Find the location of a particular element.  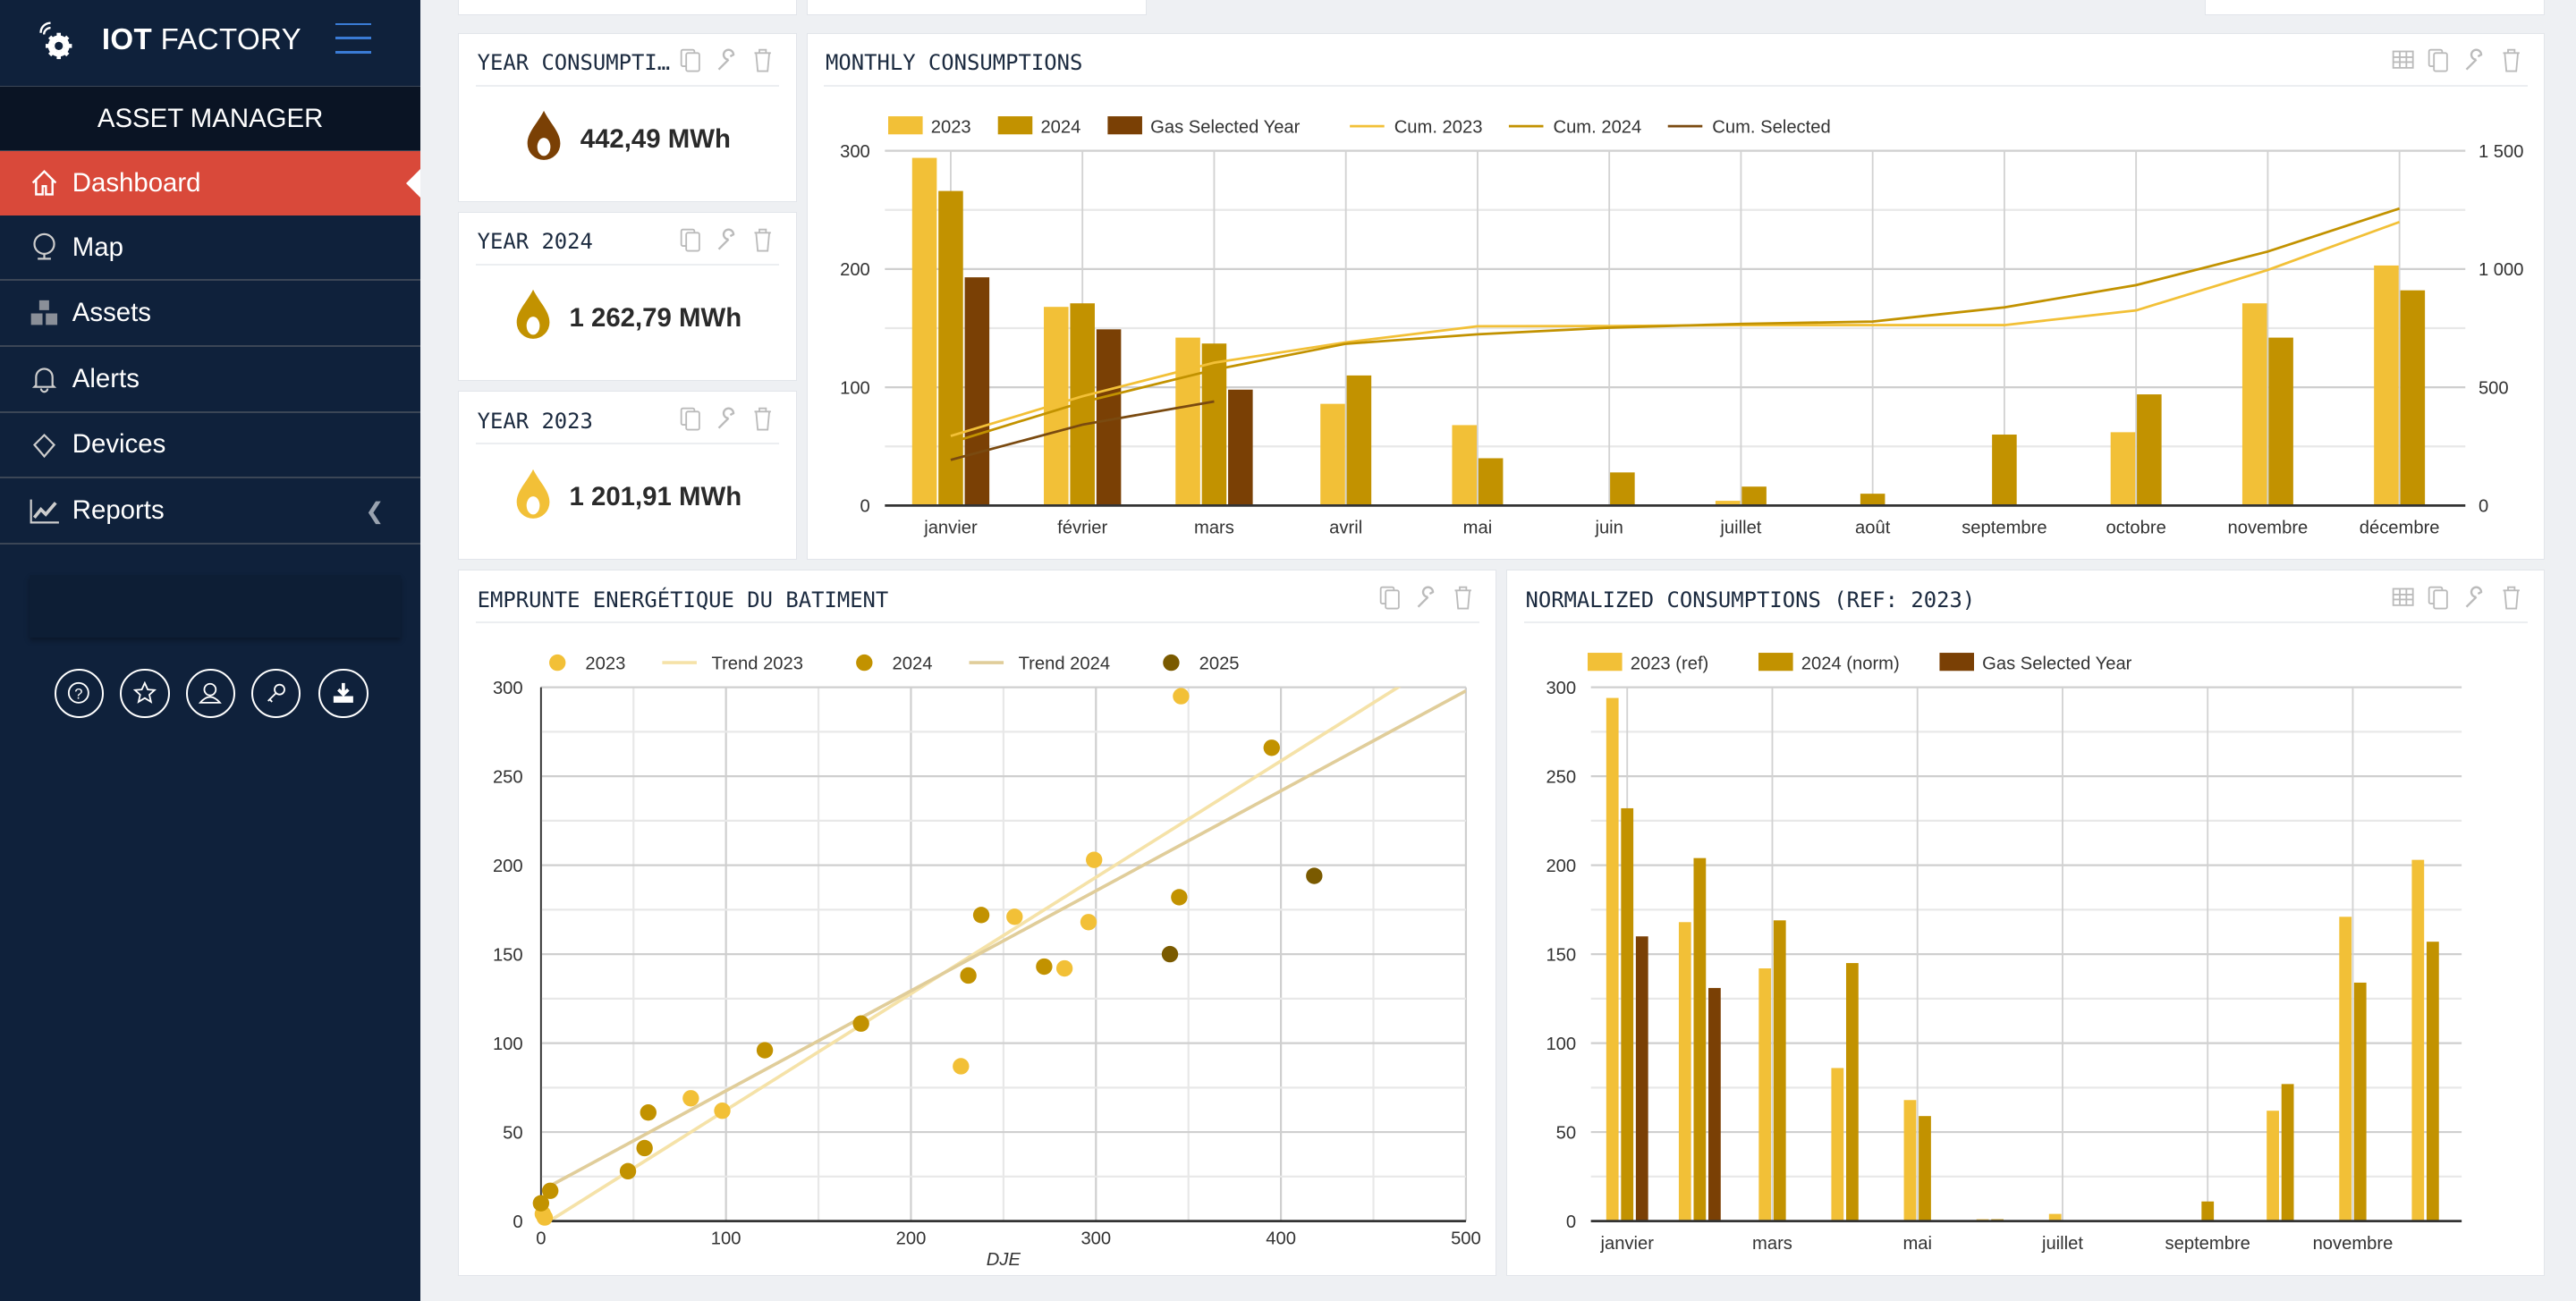

sidebar-item-label: Dashboard is located at coordinates (136, 182).